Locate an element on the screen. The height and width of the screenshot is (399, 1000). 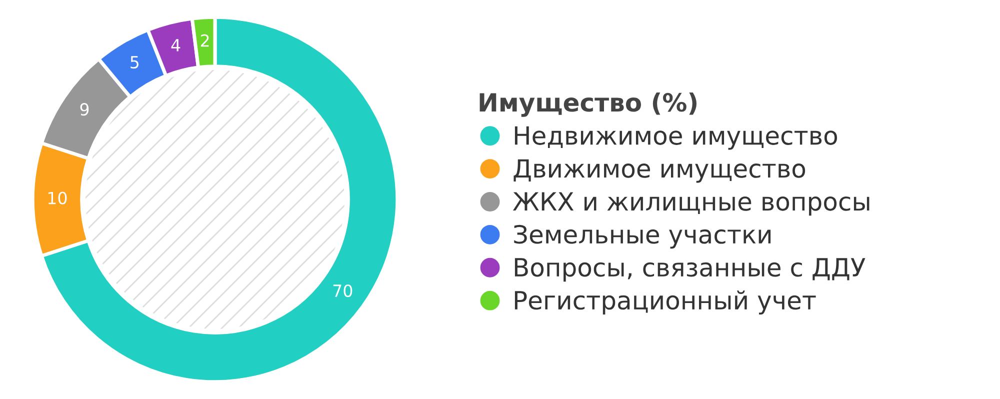
legend-label: Регистрационный учет is located at coordinates (665, 302).